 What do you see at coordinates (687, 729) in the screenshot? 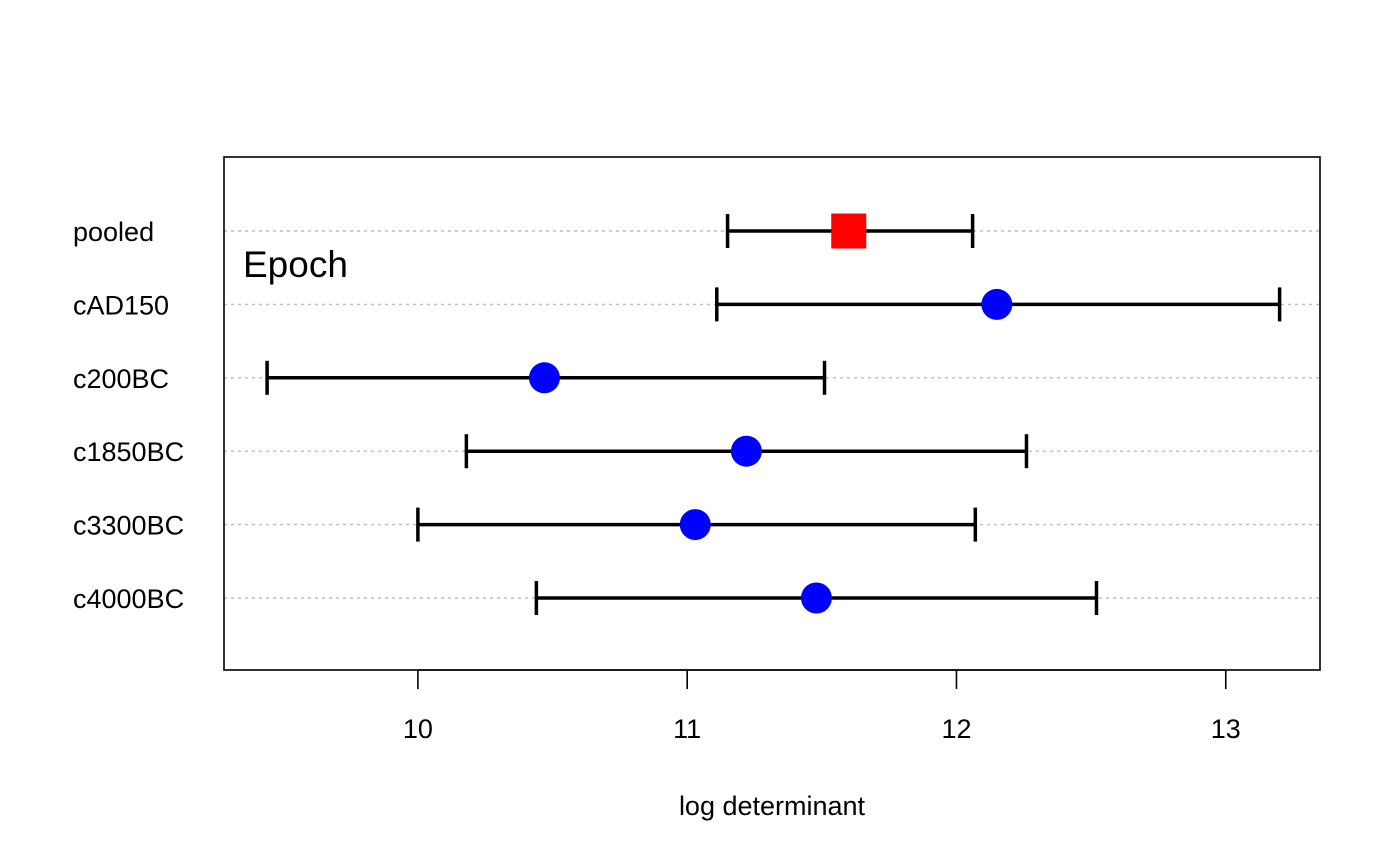
I see `x-tick-label-11: 11` at bounding box center [687, 729].